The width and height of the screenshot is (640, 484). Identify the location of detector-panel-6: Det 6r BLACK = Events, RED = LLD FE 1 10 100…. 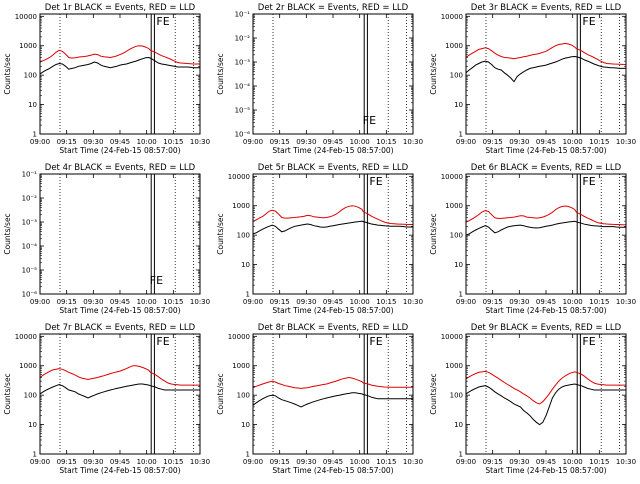
(532, 239).